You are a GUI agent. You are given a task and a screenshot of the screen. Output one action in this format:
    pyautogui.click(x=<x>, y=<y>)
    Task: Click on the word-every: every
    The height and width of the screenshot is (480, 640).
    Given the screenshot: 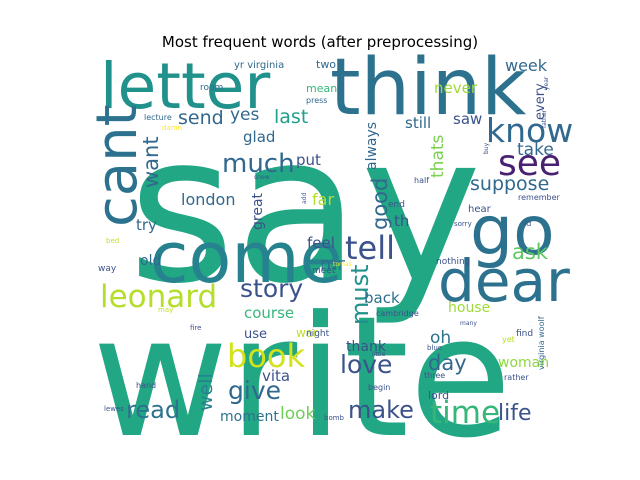 What is the action you would take?
    pyautogui.click(x=540, y=101)
    